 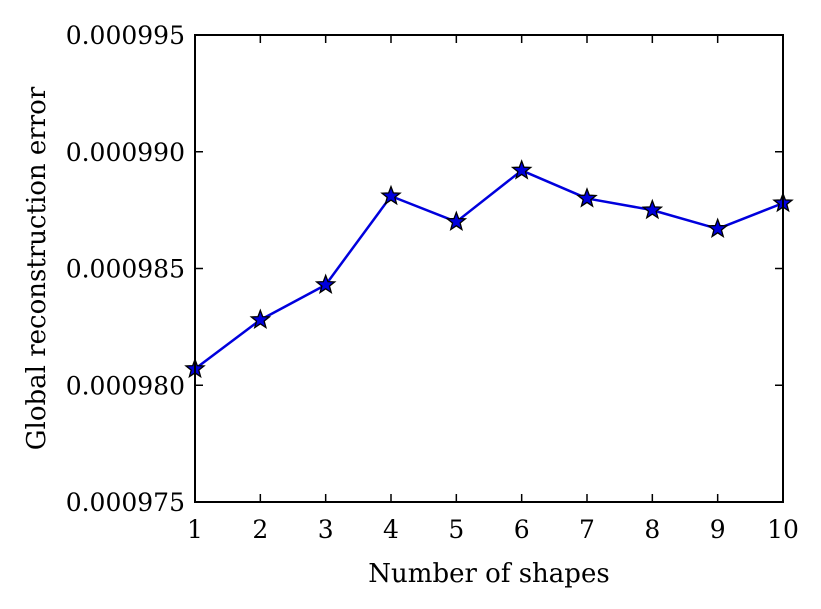 What do you see at coordinates (587, 529) in the screenshot?
I see `x-tick-label: 7` at bounding box center [587, 529].